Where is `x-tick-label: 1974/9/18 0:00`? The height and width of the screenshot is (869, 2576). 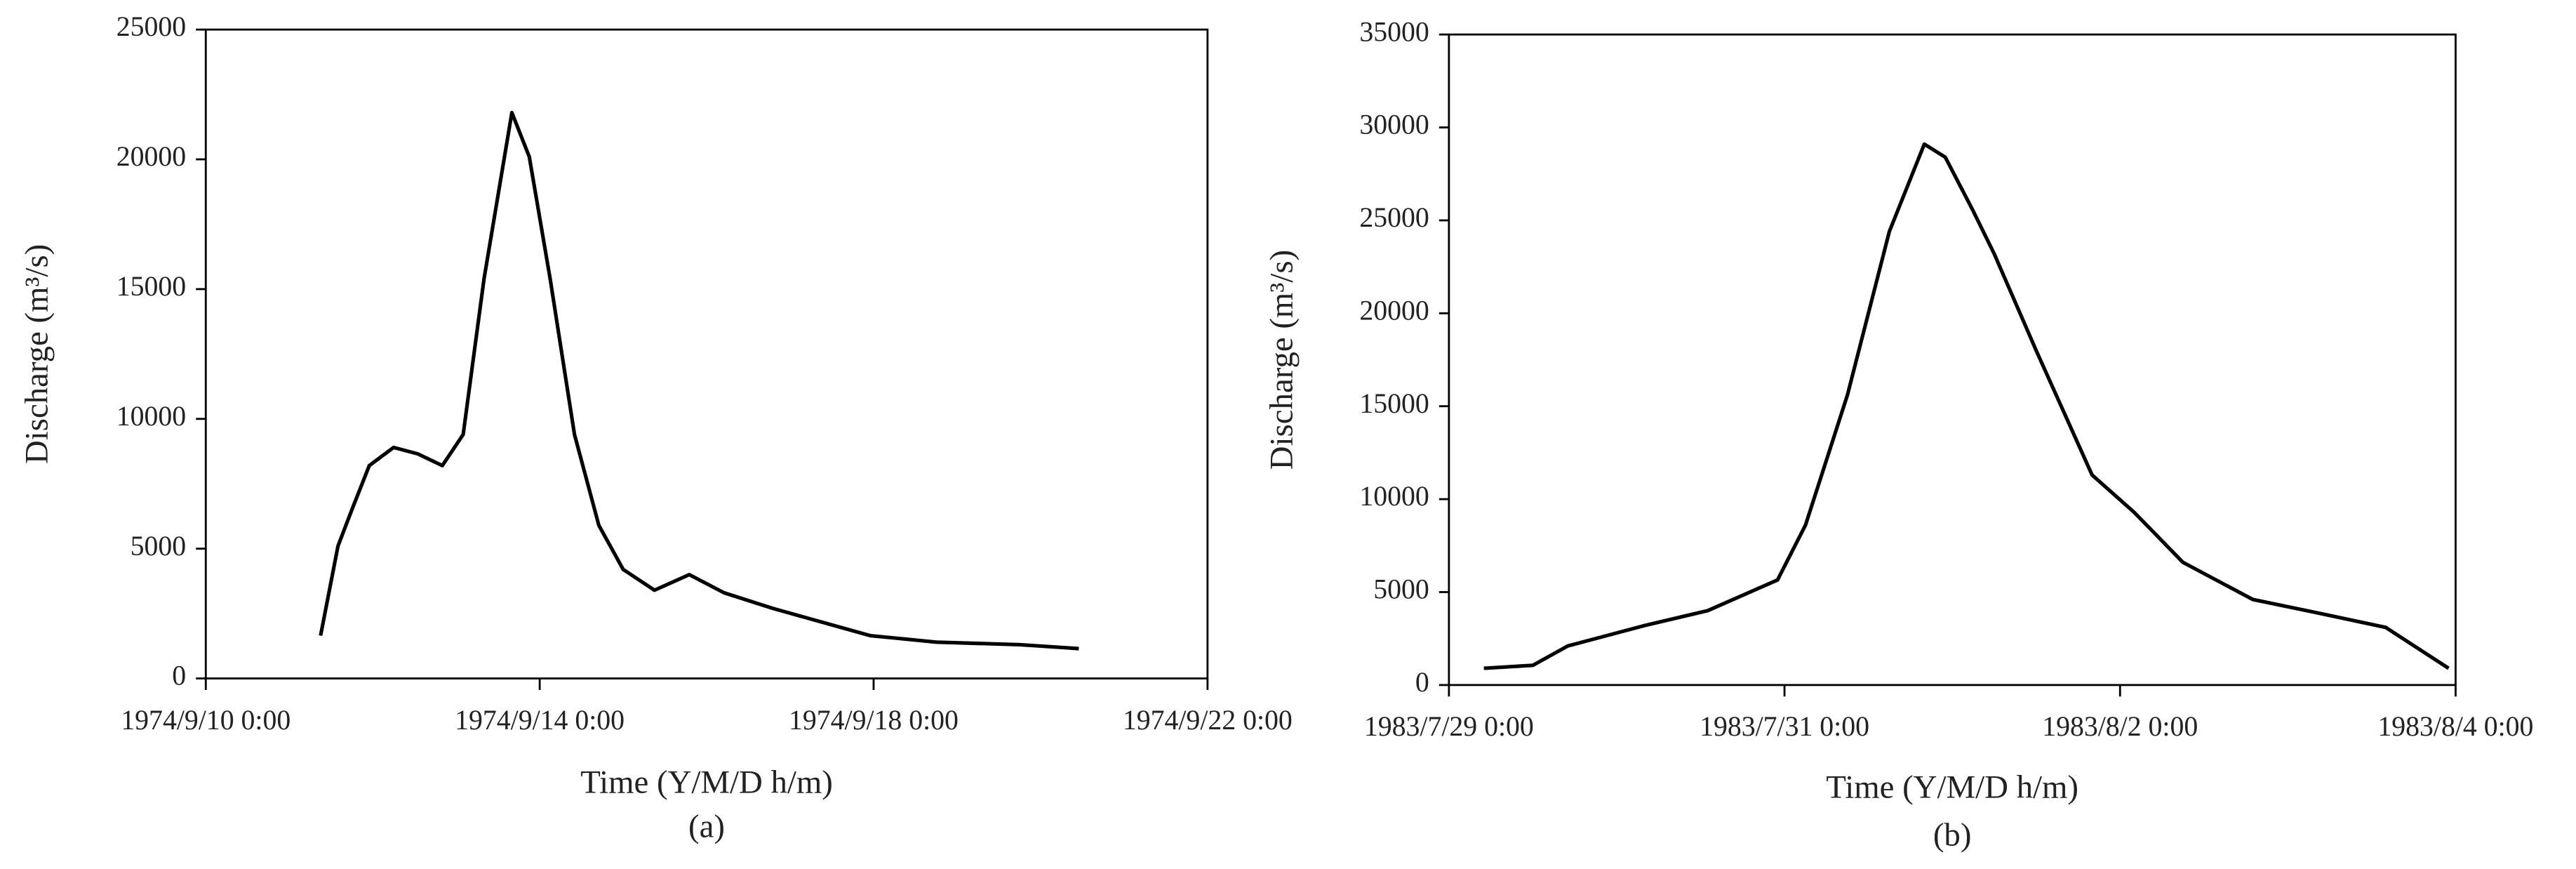 x-tick-label: 1974/9/18 0:00 is located at coordinates (874, 720).